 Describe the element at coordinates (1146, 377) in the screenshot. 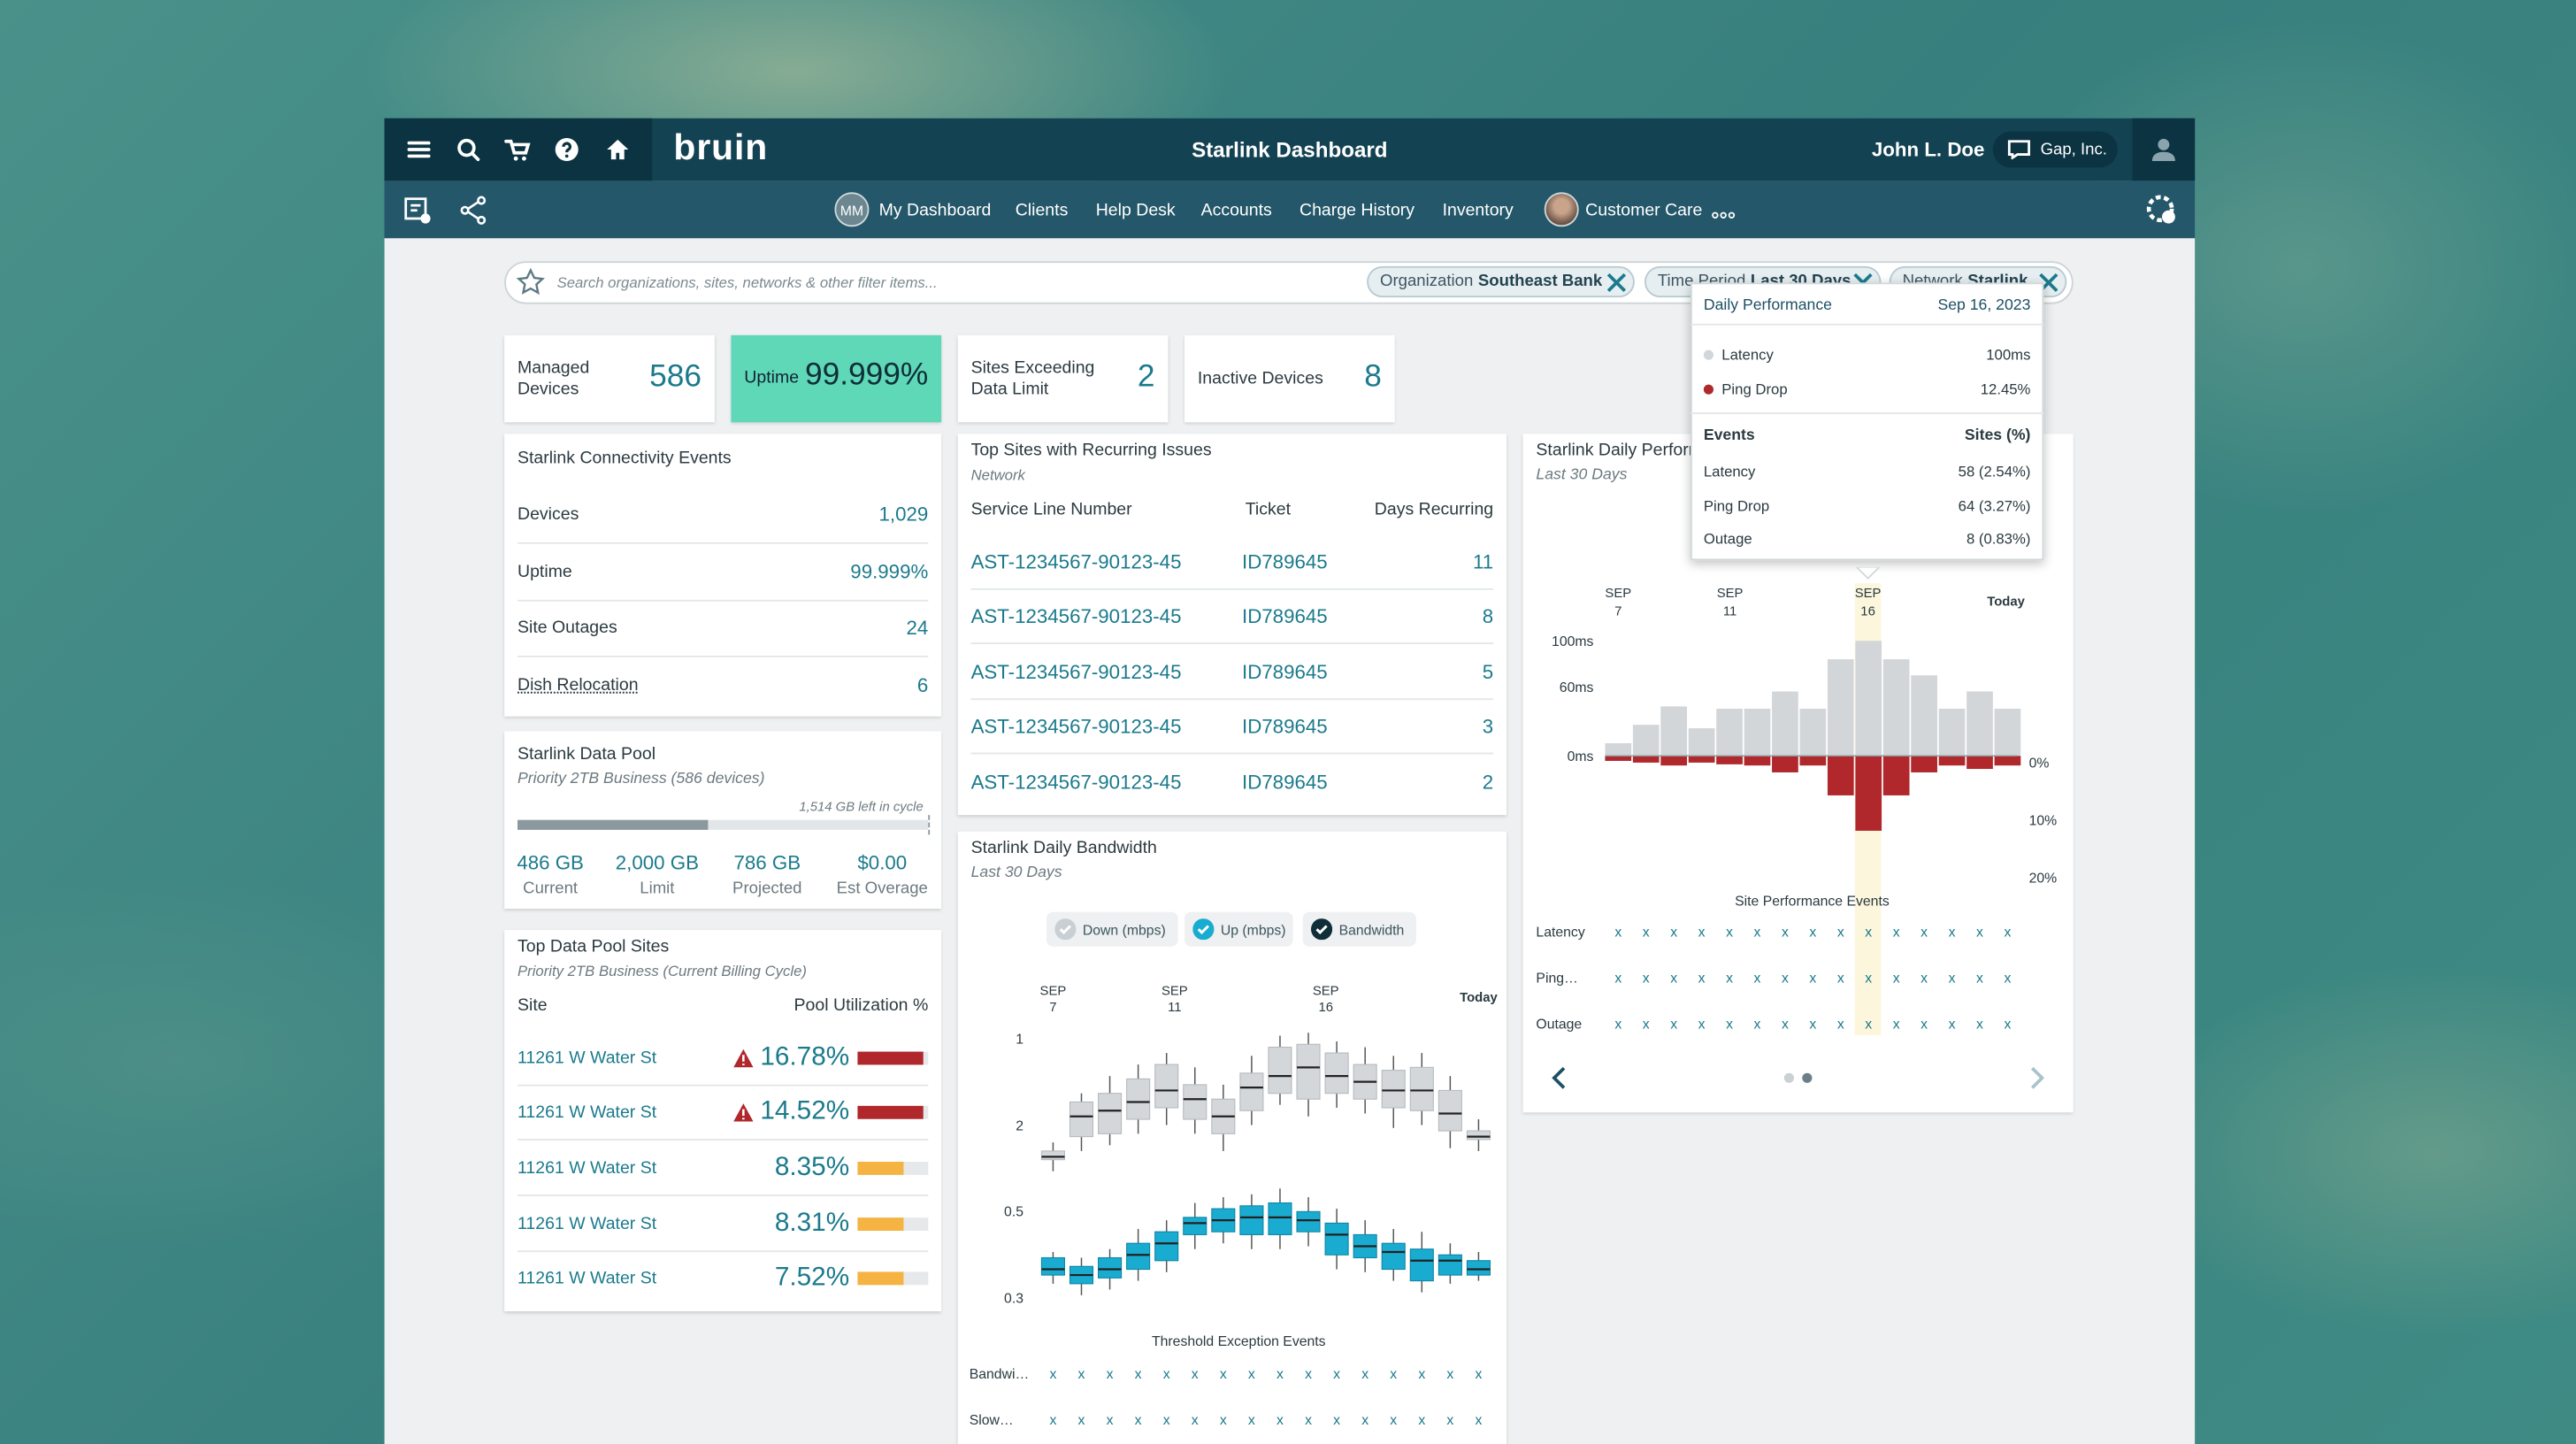

I see `kpi-value: 2` at that location.